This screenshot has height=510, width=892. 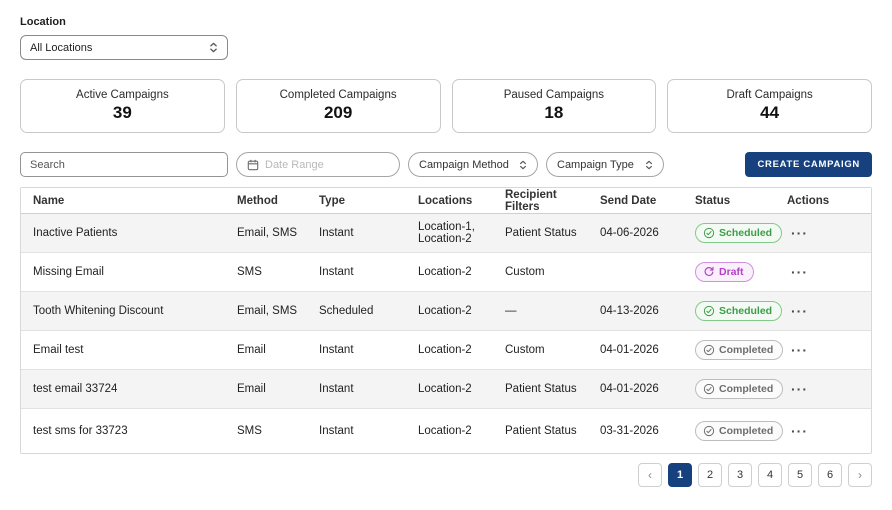 What do you see at coordinates (338, 112) in the screenshot?
I see `stat-value: 209` at bounding box center [338, 112].